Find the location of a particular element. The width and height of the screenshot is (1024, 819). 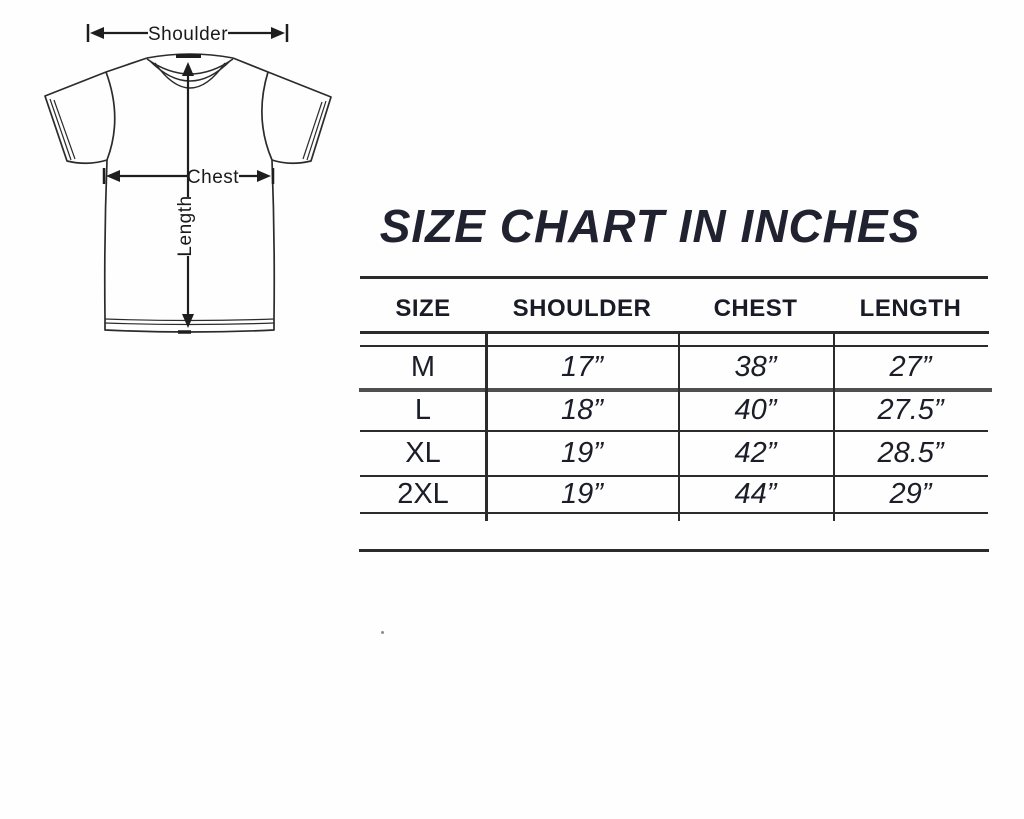

chest-cell: 44” is located at coordinates (755, 493).